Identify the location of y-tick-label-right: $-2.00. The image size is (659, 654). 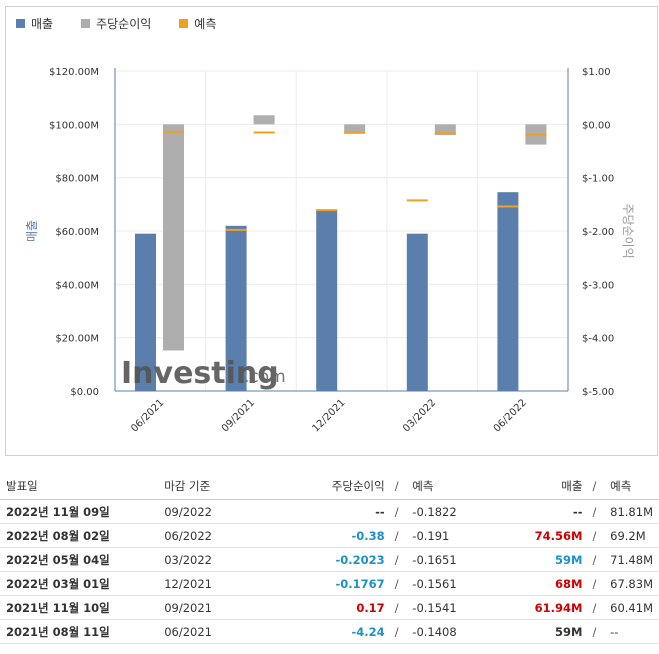
(598, 232).